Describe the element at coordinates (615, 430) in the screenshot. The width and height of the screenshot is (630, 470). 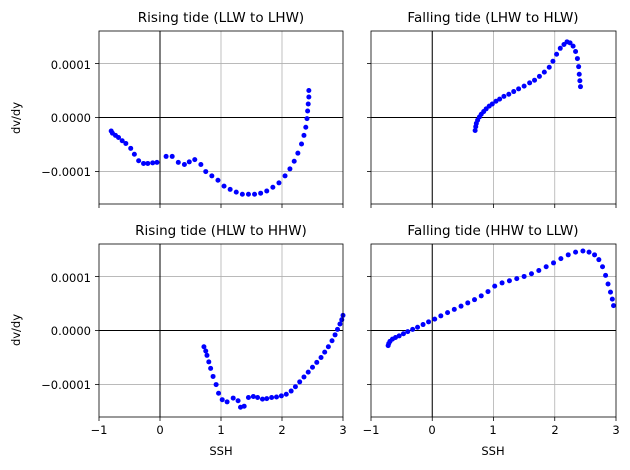
I see `x-tick-label: 3` at that location.